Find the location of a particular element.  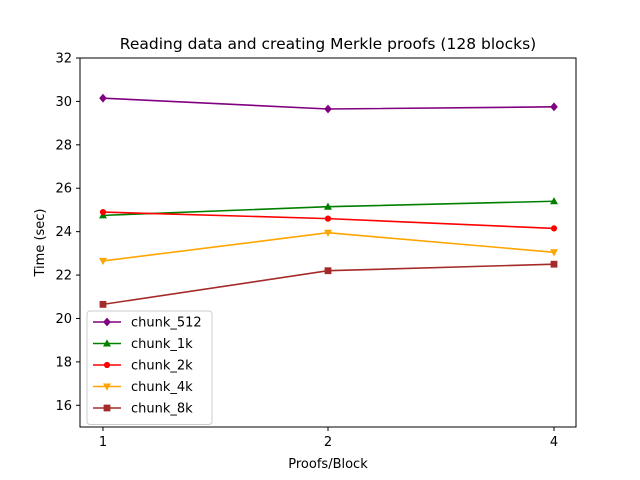

y-axis: 16 18 20 22 24 26 28 30 32 is located at coordinates (67, 233).